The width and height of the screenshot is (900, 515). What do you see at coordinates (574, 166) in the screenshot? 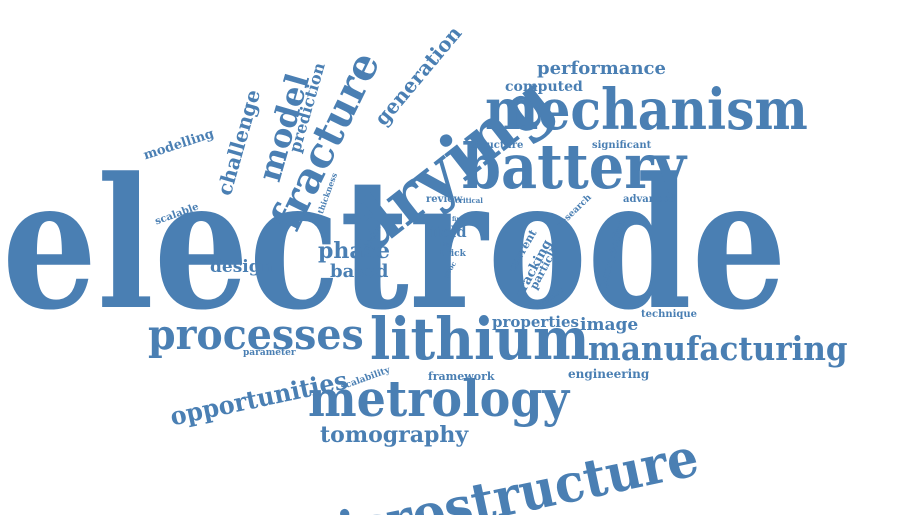
I see `word-battery: battery` at bounding box center [574, 166].